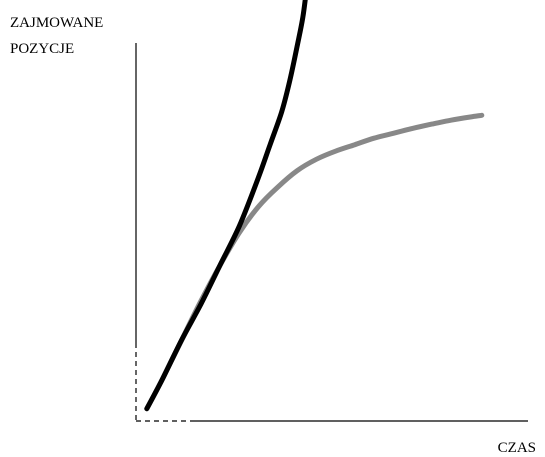 The image size is (545, 457). I want to click on y-axis-label-line-1: ZAJMOWANE, so click(56, 23).